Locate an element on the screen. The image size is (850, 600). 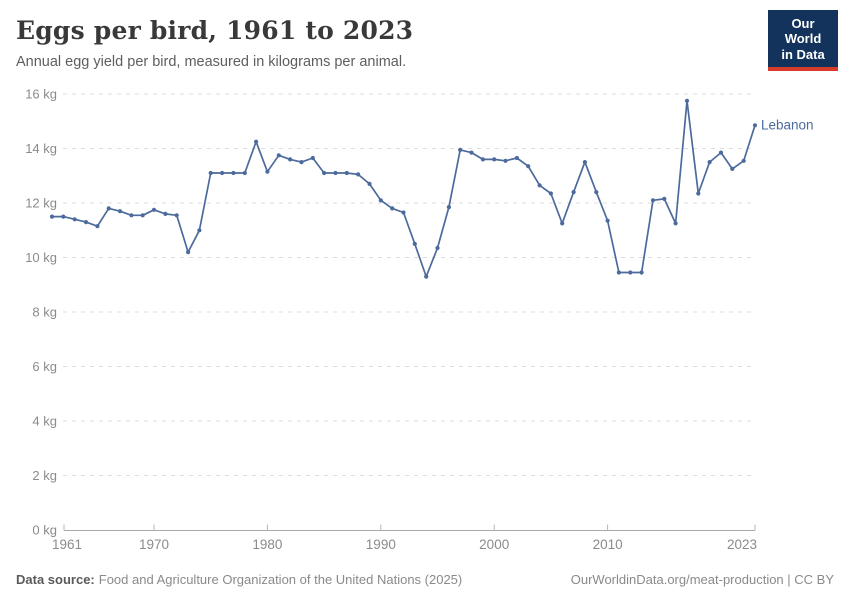
y-tick-label: 12 kg is located at coordinates (41, 203).